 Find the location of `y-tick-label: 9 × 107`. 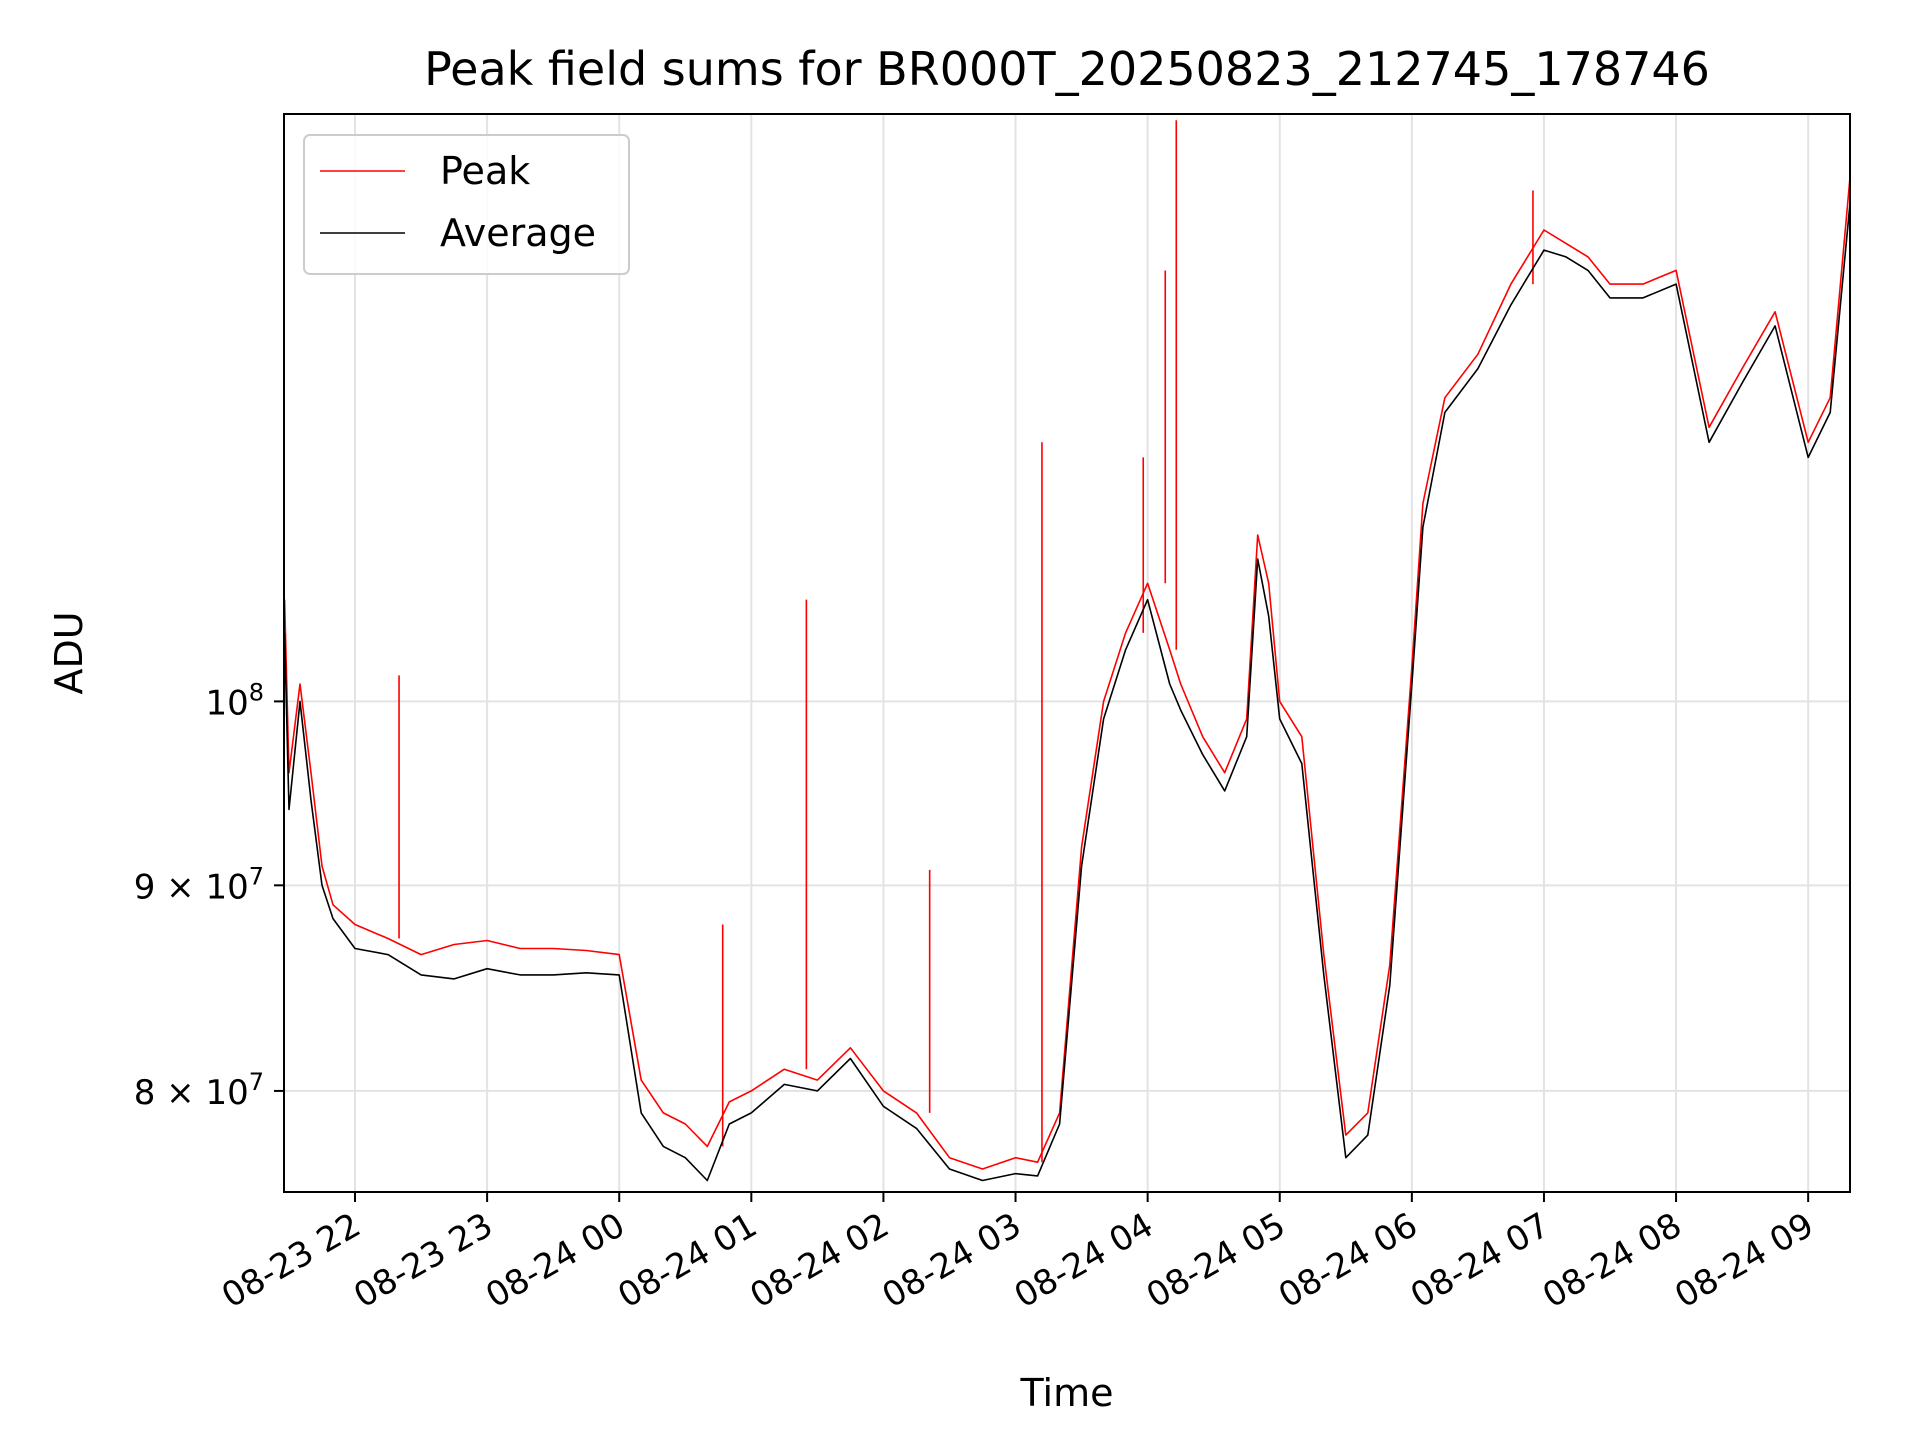

y-tick-label: 9 × 107 is located at coordinates (199, 884).